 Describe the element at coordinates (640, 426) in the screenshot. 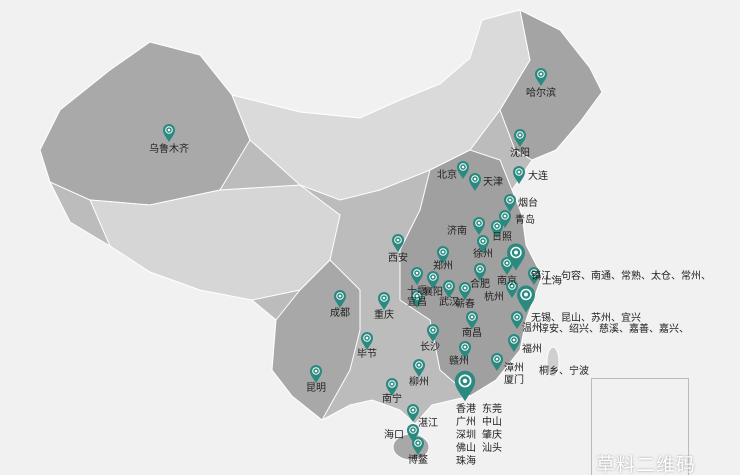

I see `south-china-sea-inset` at that location.